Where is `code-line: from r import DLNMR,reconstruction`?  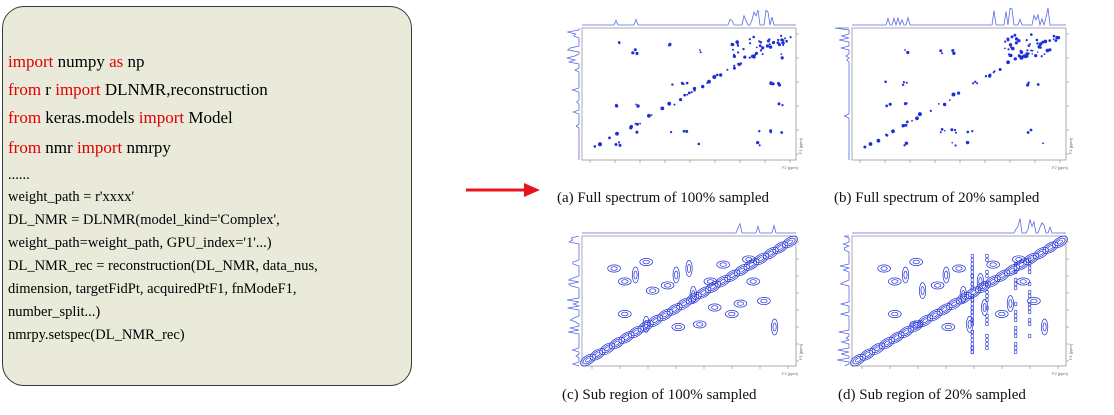 code-line: from r import DLNMR,reconstruction is located at coordinates (138, 90).